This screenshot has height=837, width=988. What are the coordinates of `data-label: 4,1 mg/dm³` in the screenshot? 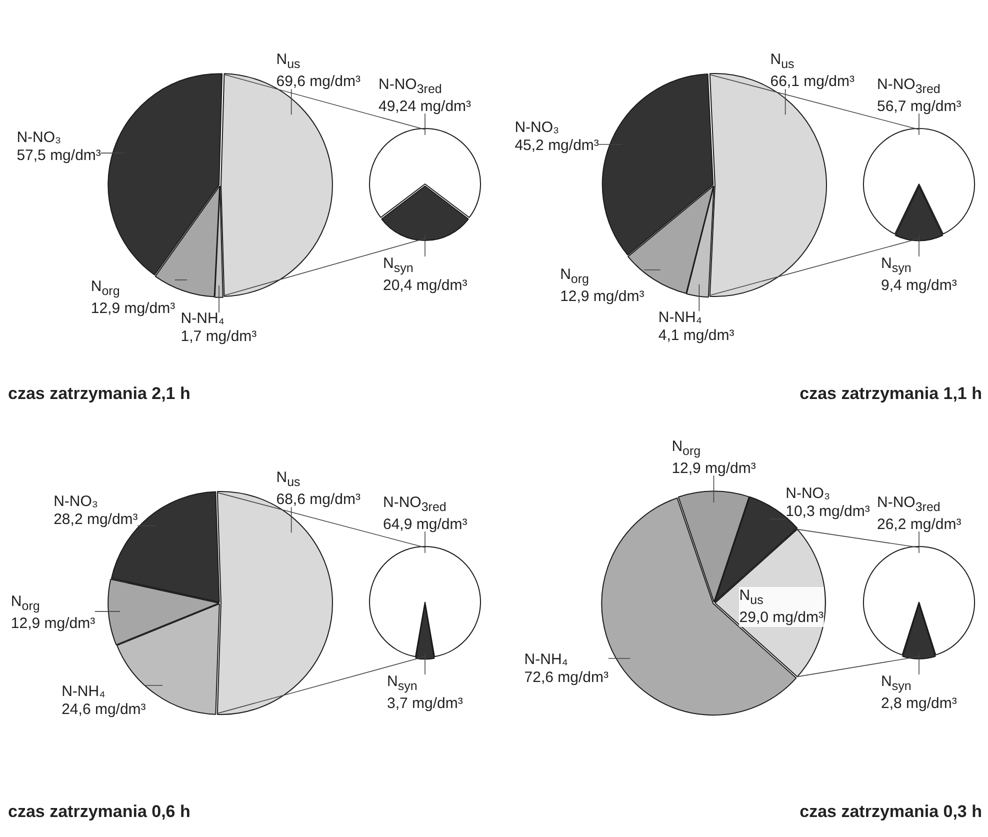 It's located at (696, 335).